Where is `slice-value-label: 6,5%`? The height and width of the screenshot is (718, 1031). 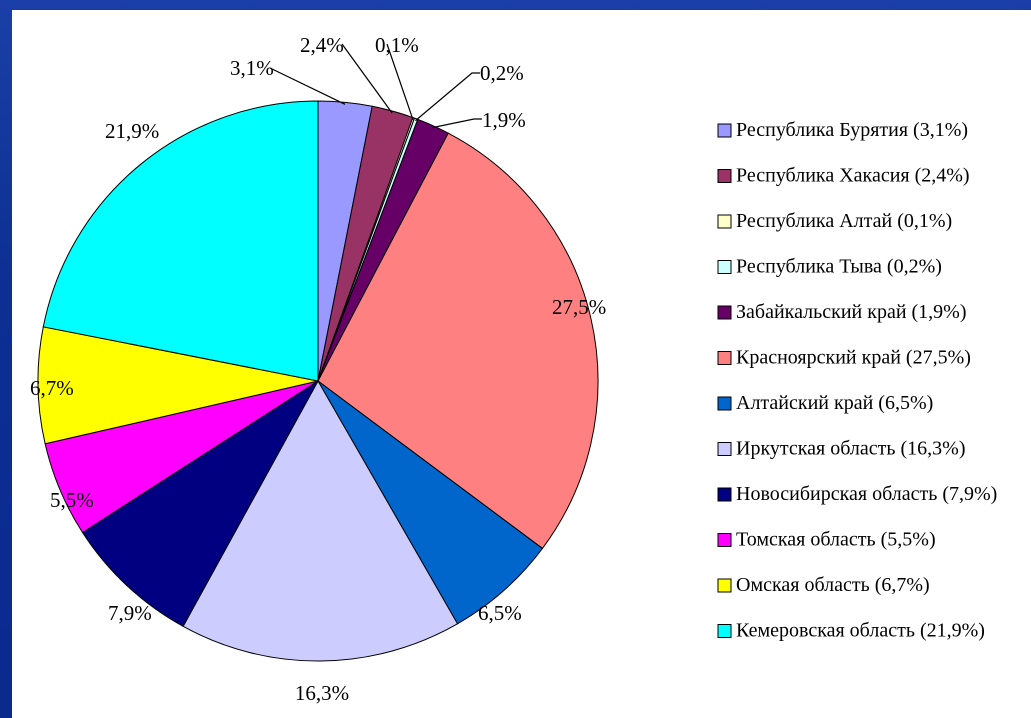
slice-value-label: 6,5% is located at coordinates (500, 613).